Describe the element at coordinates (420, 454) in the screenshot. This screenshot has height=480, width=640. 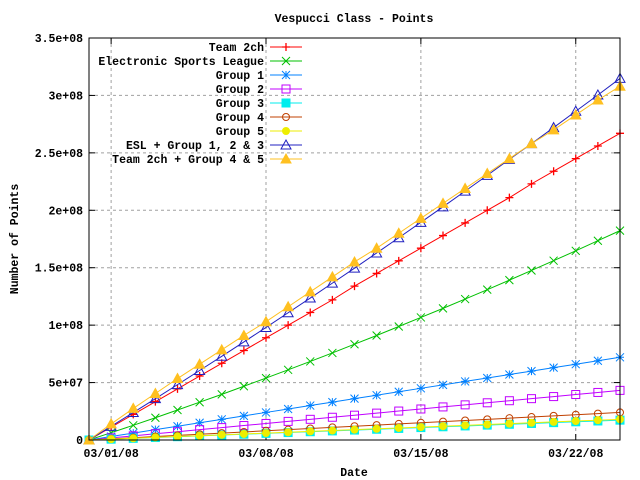
I see `x-tick-label: 03/15/08` at that location.